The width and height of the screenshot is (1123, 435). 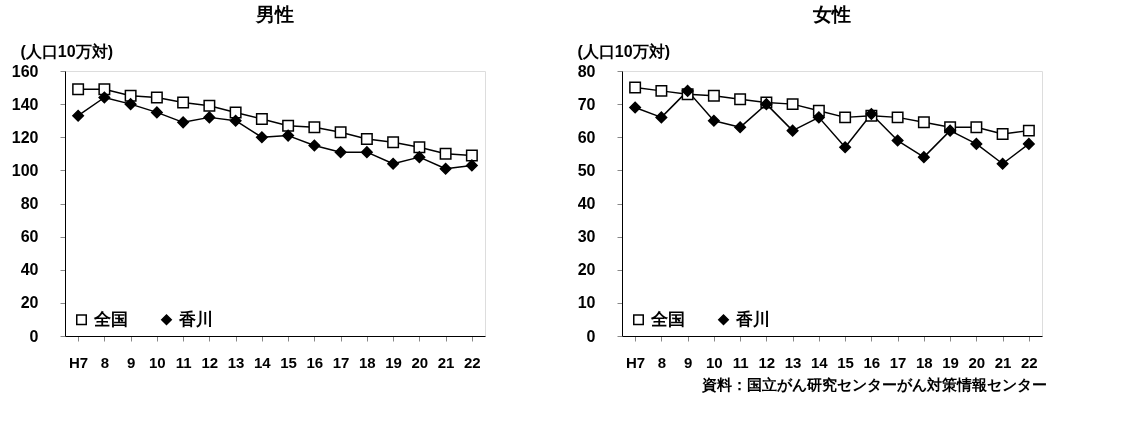 I want to click on y-tick-label: 160, so click(x=25, y=71).